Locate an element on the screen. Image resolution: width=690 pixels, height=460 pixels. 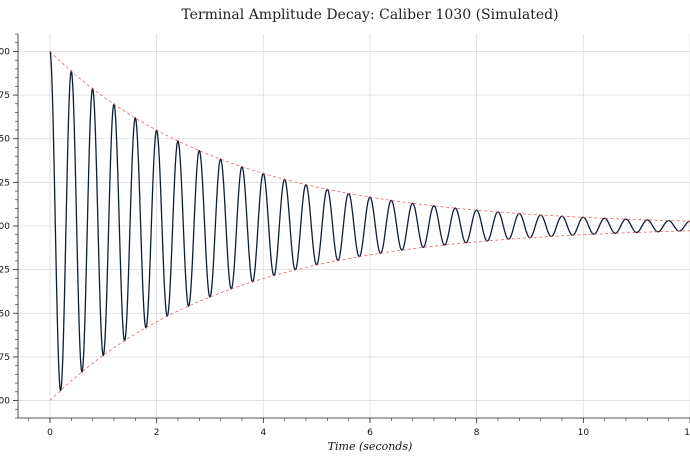
x-tick-label: 2 is located at coordinates (157, 433).